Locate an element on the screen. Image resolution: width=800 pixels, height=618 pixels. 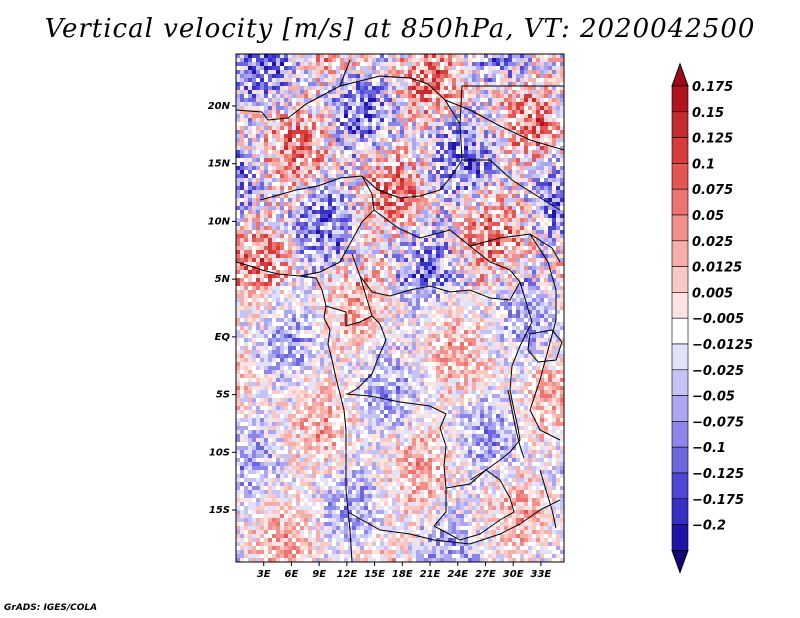
colorbar-level-label: −0.05 is located at coordinates (713, 397).